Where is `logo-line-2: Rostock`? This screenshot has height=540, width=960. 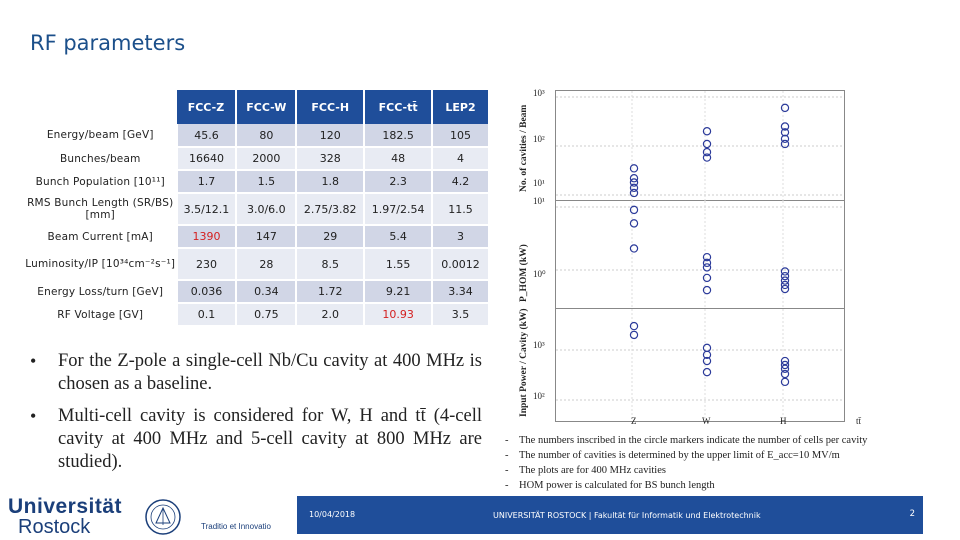 logo-line-2: Rostock is located at coordinates (54, 527).